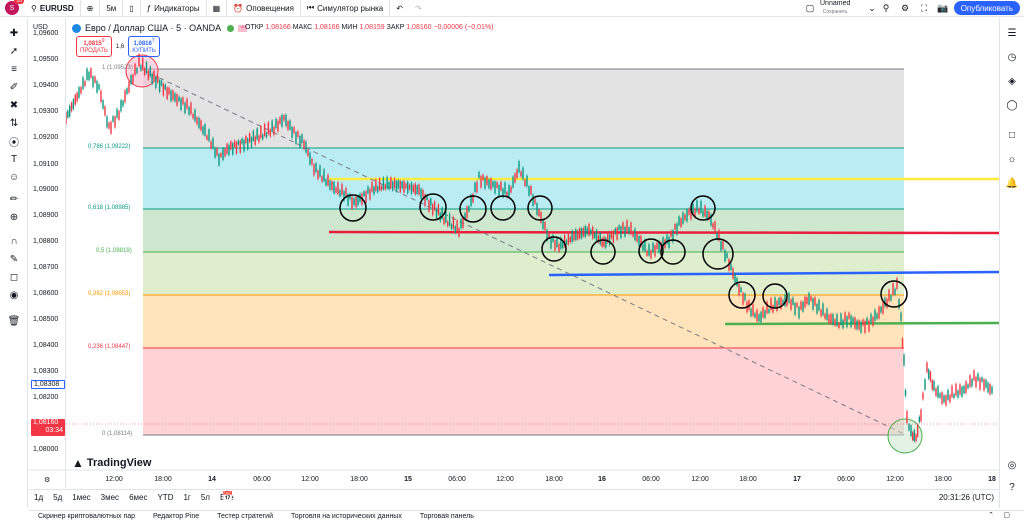 The image size is (1024, 521). What do you see at coordinates (14, 295) in the screenshot?
I see `eye-icon: ◉` at bounding box center [14, 295].